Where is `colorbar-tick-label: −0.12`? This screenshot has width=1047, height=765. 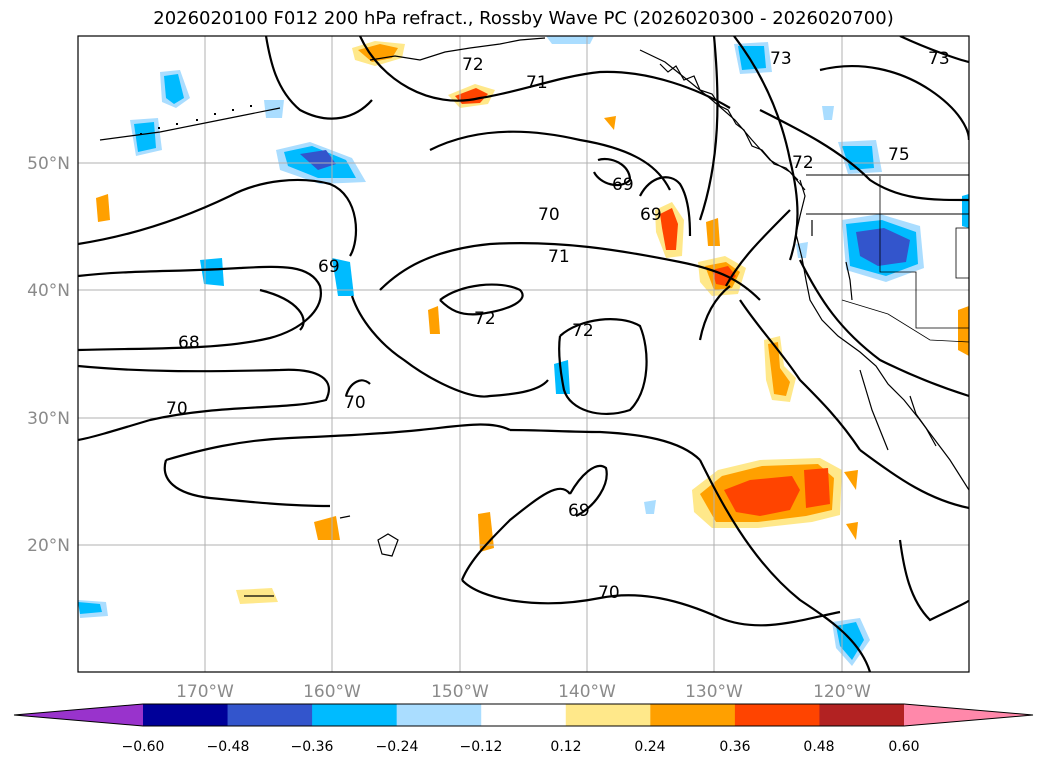 colorbar-tick-label: −0.12 is located at coordinates (481, 747).